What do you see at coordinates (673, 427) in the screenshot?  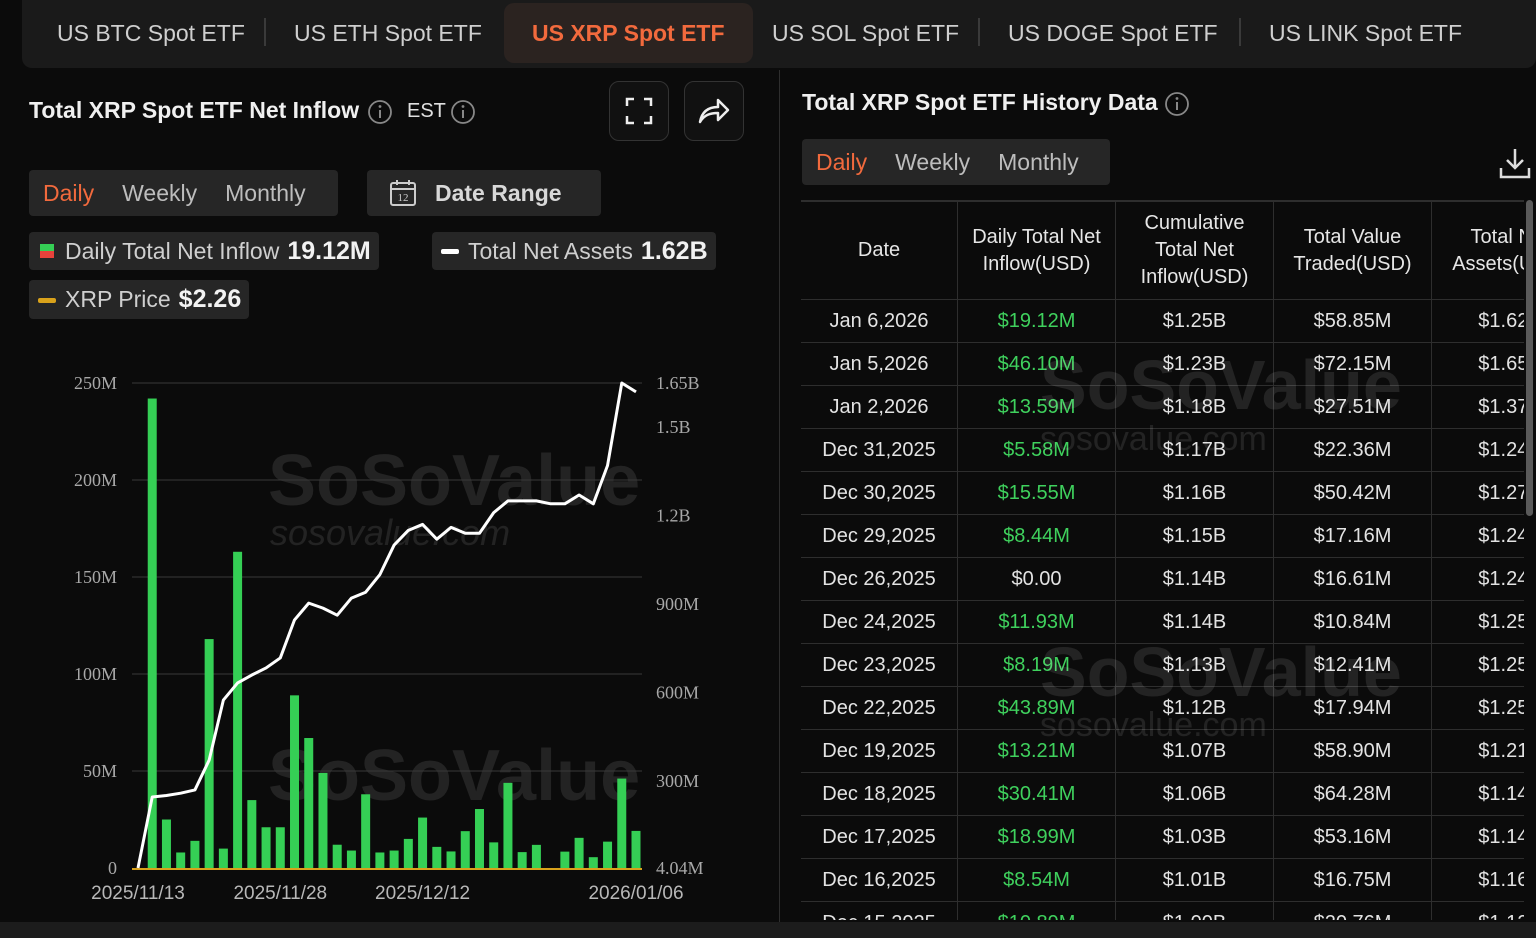 I see `y2-tick-label: 1.5B` at bounding box center [673, 427].